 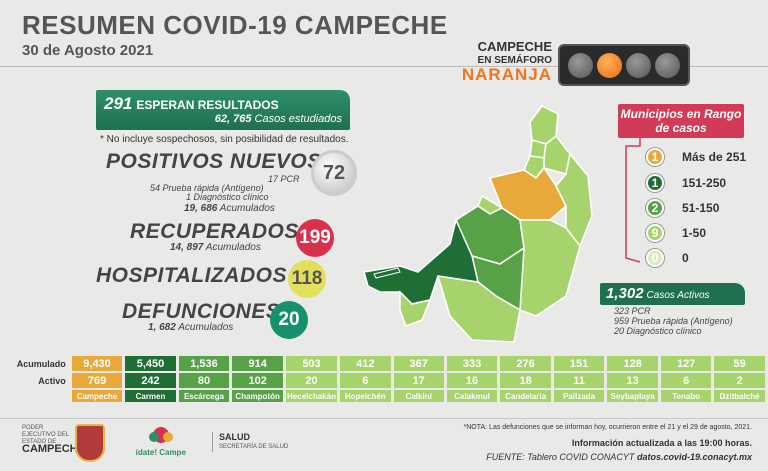 I want to click on activos-clinico: 20 Diagnóstico clínico, so click(x=658, y=331).